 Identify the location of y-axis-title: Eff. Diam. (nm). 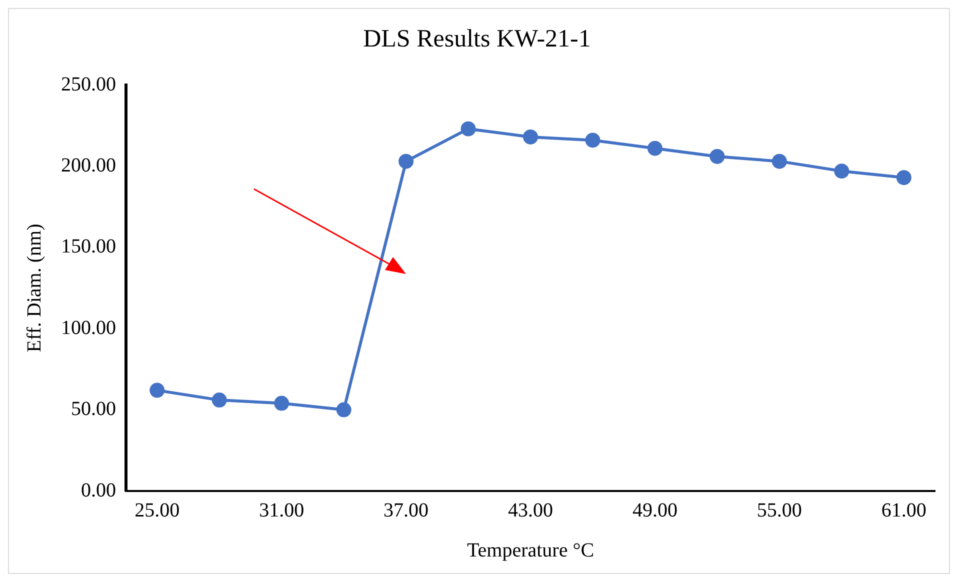
(34, 288).